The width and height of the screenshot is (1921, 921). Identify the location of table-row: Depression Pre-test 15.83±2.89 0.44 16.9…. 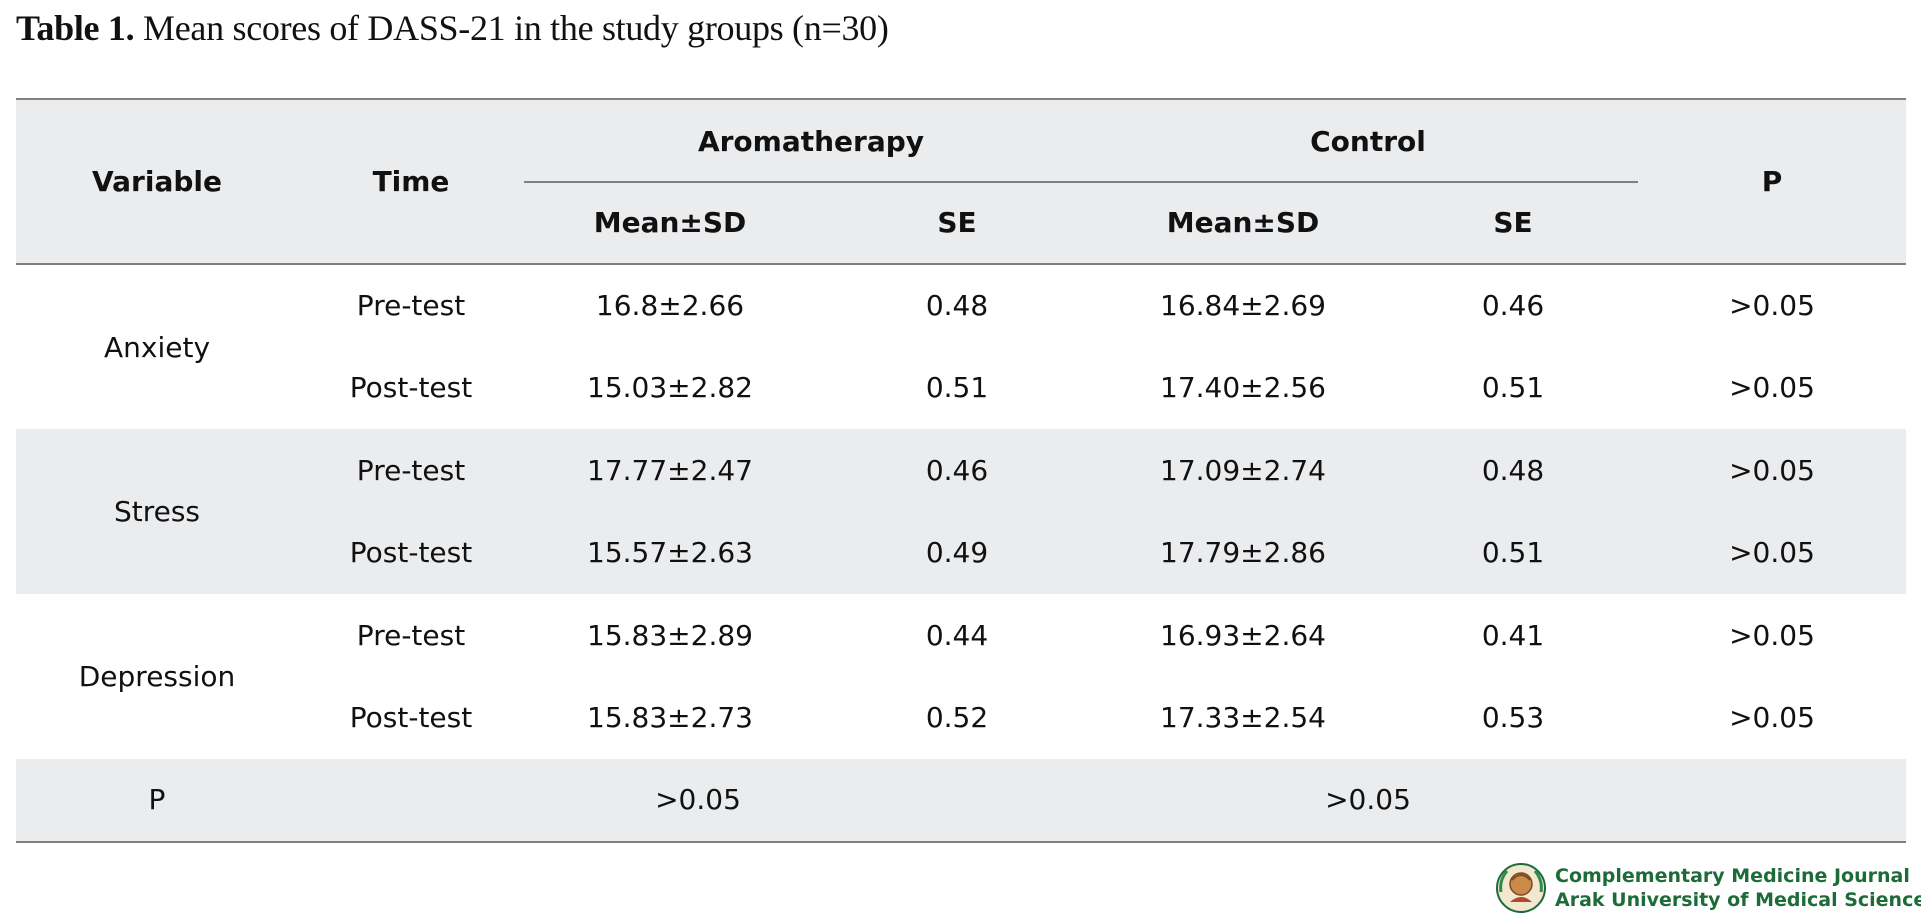
(961, 643).